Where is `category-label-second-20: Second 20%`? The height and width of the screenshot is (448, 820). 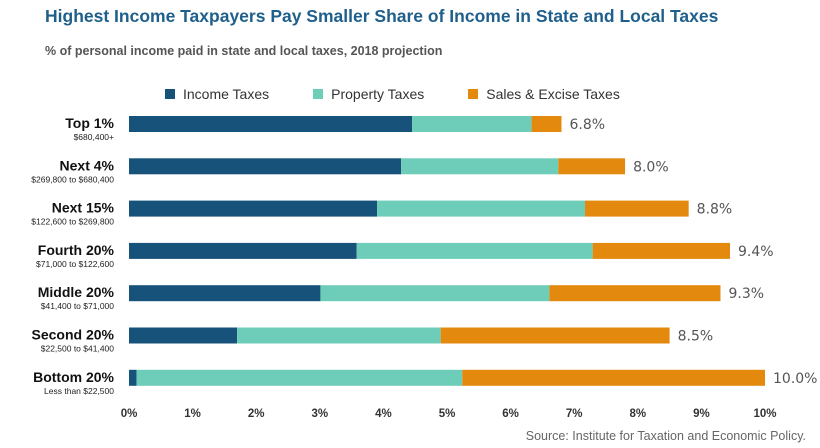 category-label-second-20: Second 20% is located at coordinates (73, 335).